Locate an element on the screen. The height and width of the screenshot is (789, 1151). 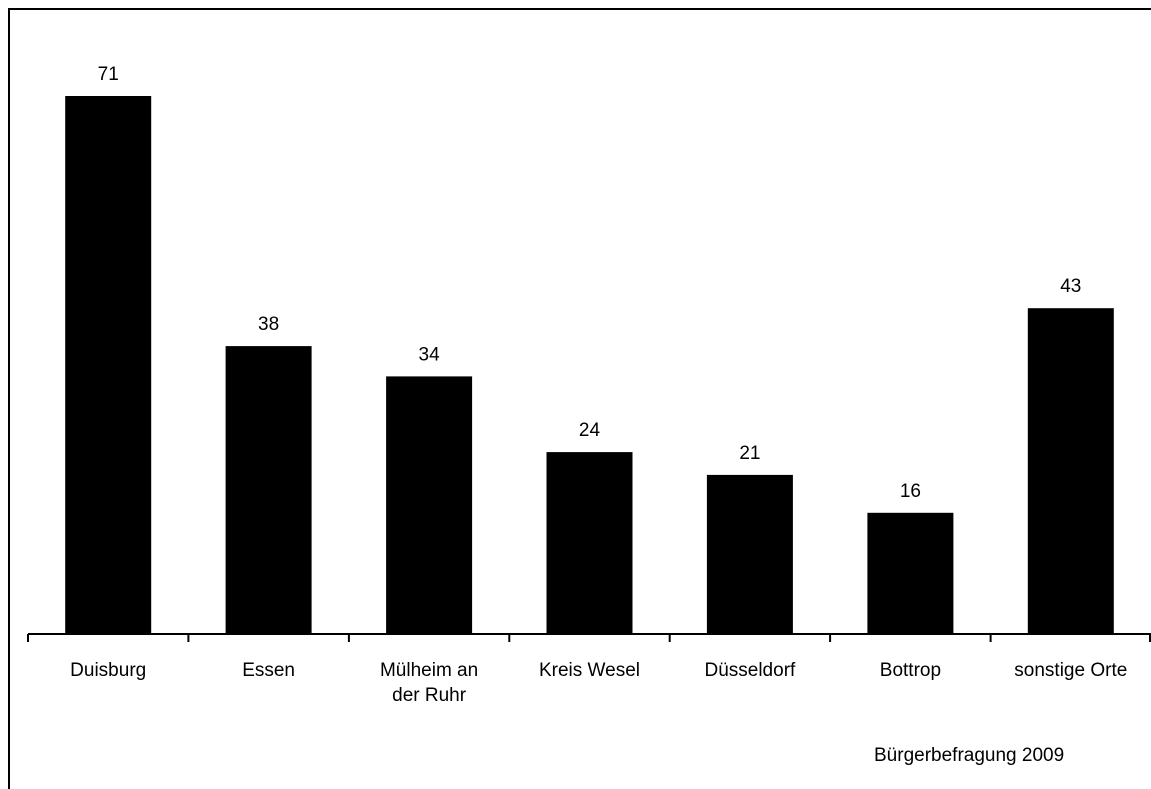
x-tick-label-5: Bottrop is located at coordinates (910, 670).